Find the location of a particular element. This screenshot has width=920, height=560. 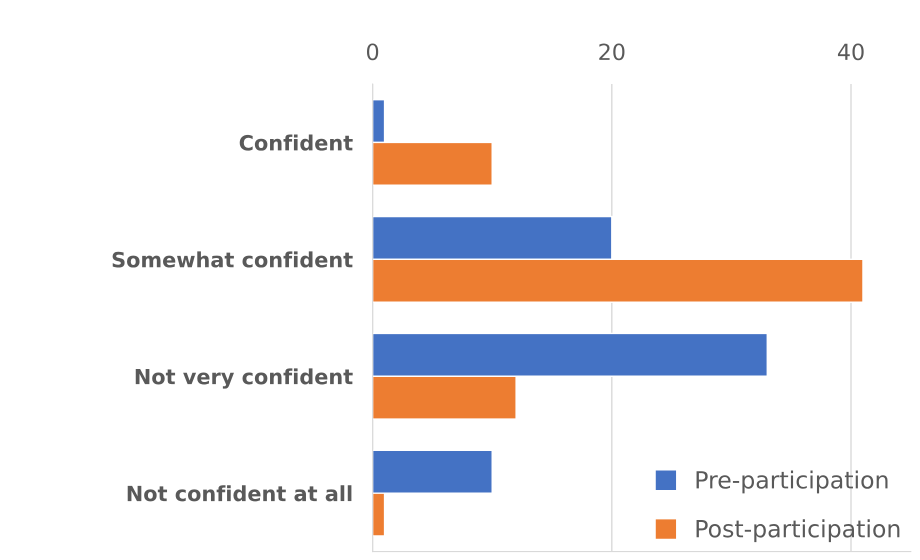

y-tick-label: Somewhat confident is located at coordinates (232, 259).